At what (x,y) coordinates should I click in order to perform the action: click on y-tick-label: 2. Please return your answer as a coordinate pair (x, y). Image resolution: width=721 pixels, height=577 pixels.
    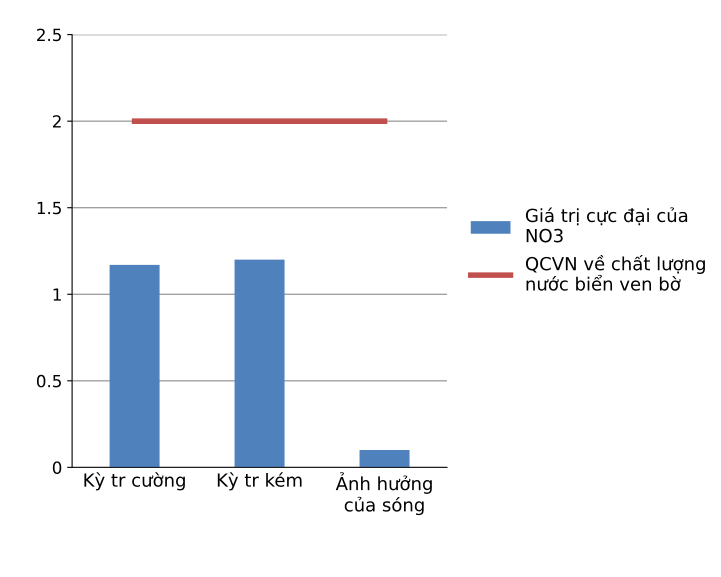
    Looking at the image, I should click on (56, 121).